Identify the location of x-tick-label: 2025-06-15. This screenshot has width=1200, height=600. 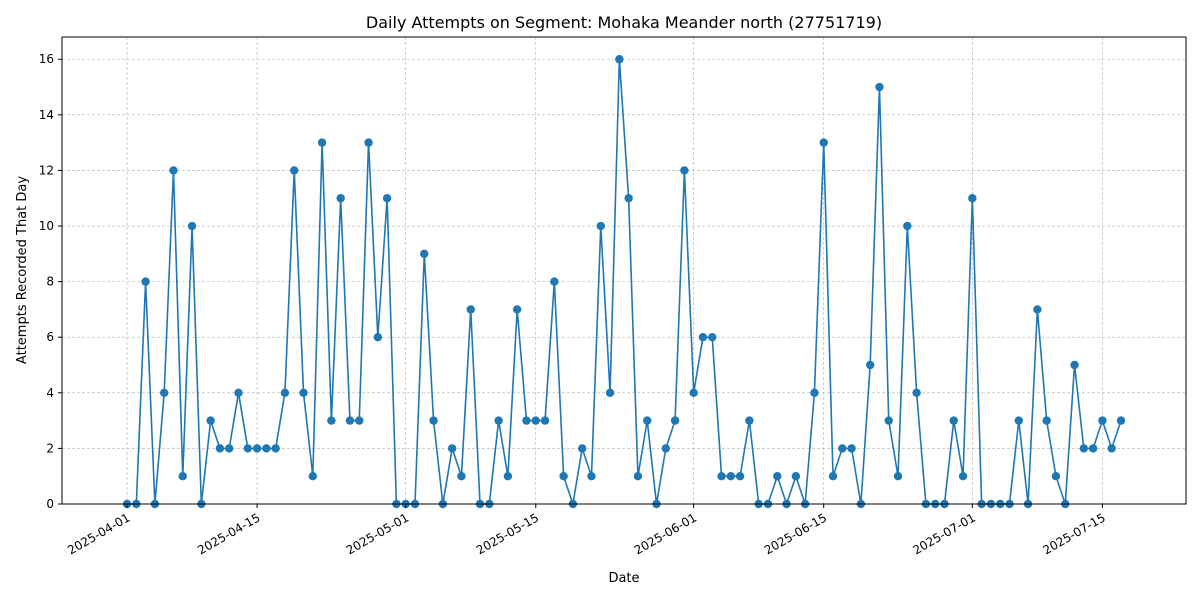
(795, 533).